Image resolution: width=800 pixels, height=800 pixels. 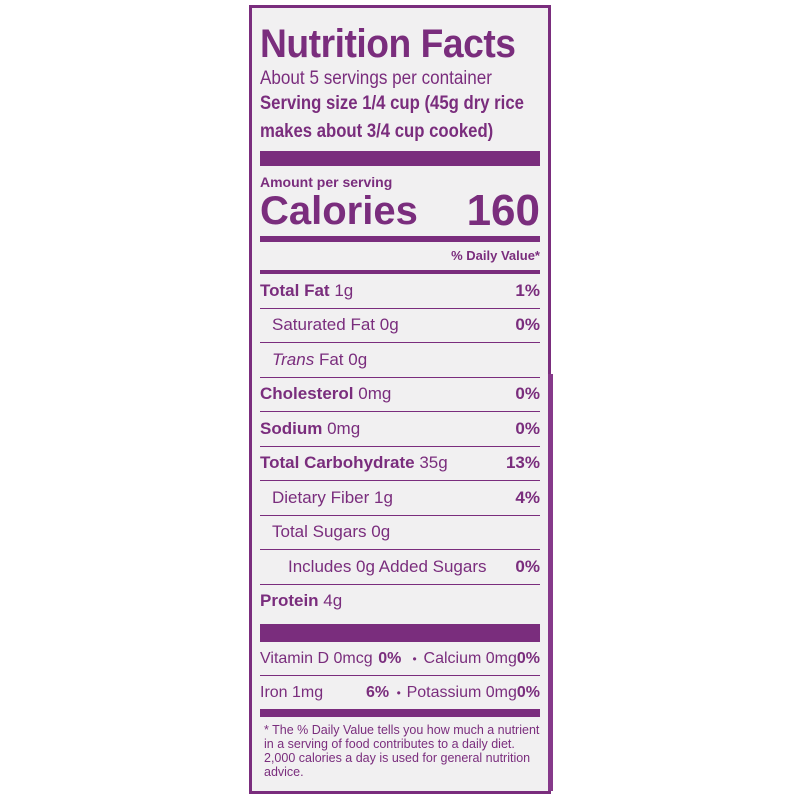 What do you see at coordinates (376, 78) in the screenshot?
I see `servings-per-container: About 5 servings per container` at bounding box center [376, 78].